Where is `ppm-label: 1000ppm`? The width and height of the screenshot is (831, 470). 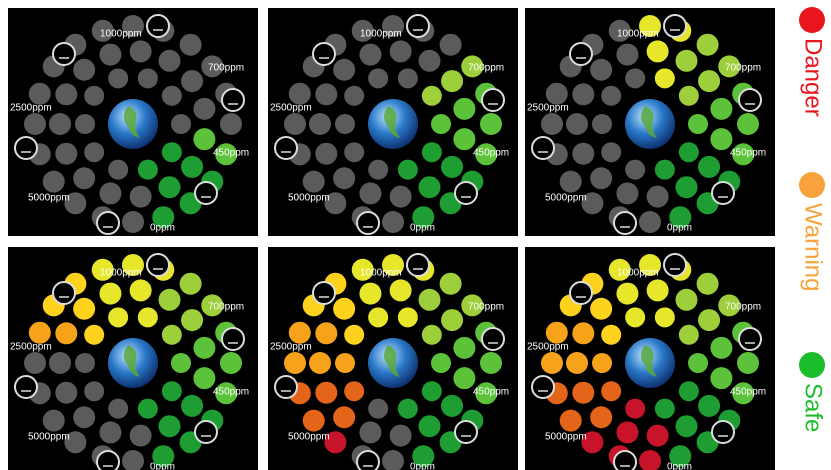
ppm-label: 1000ppm is located at coordinates (638, 34).